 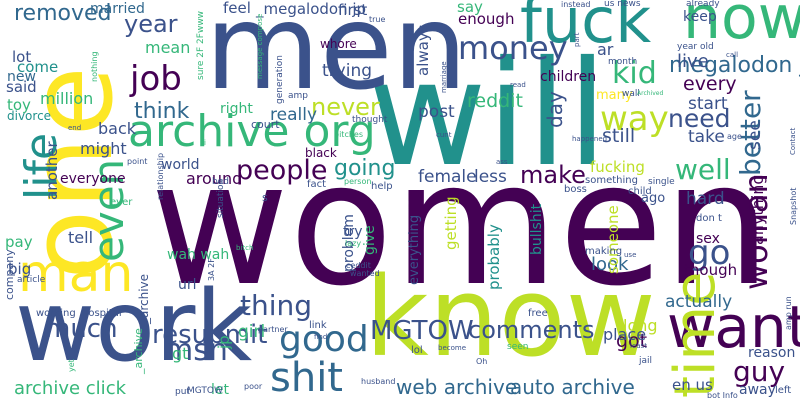 What do you see at coordinates (733, 327) in the screenshot?
I see `word-want: want` at bounding box center [733, 327].